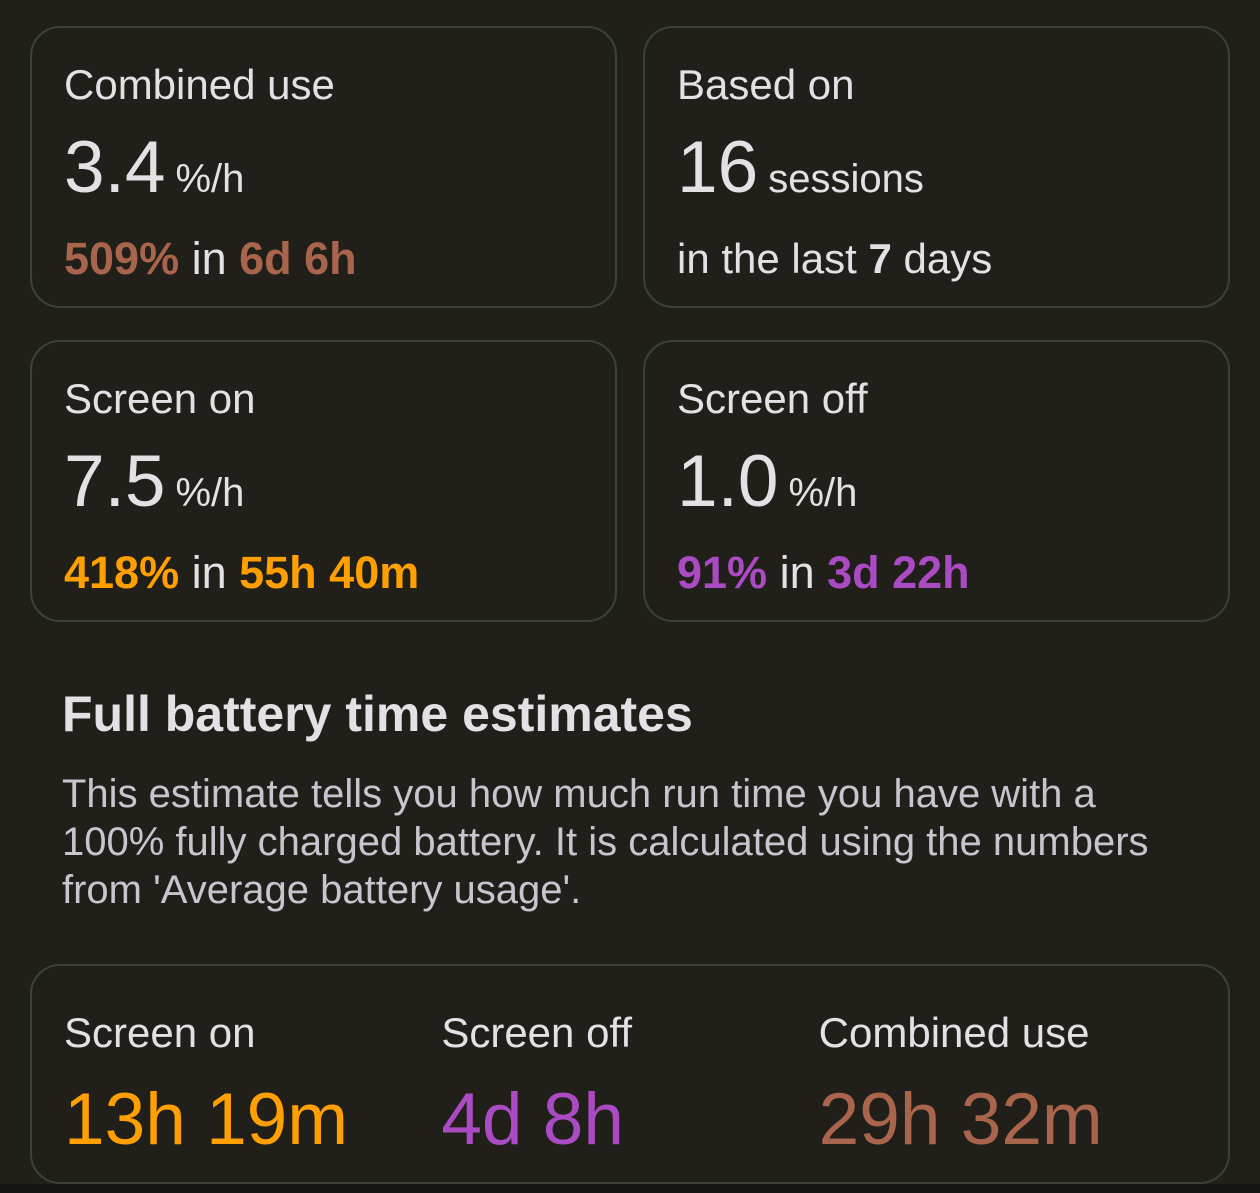  I want to click on bottom-strip, so click(630, 1188).